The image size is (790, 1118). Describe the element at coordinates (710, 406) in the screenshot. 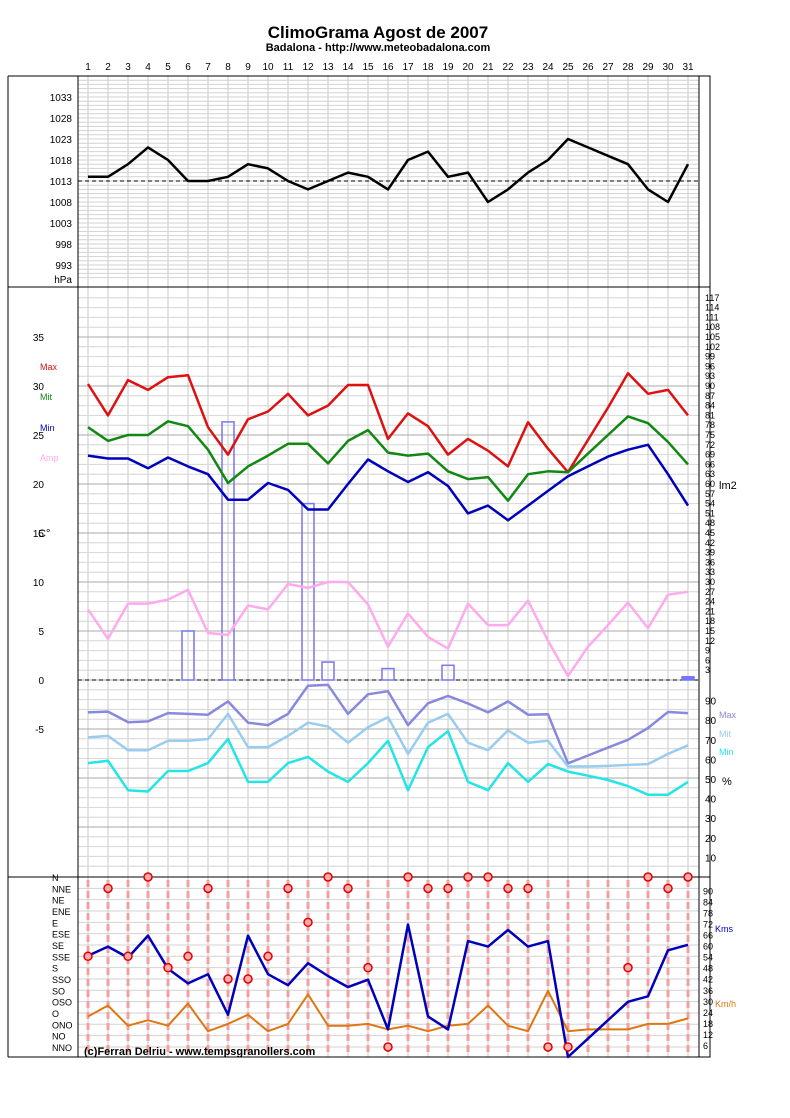

I see `precip-tick-label: 84` at that location.